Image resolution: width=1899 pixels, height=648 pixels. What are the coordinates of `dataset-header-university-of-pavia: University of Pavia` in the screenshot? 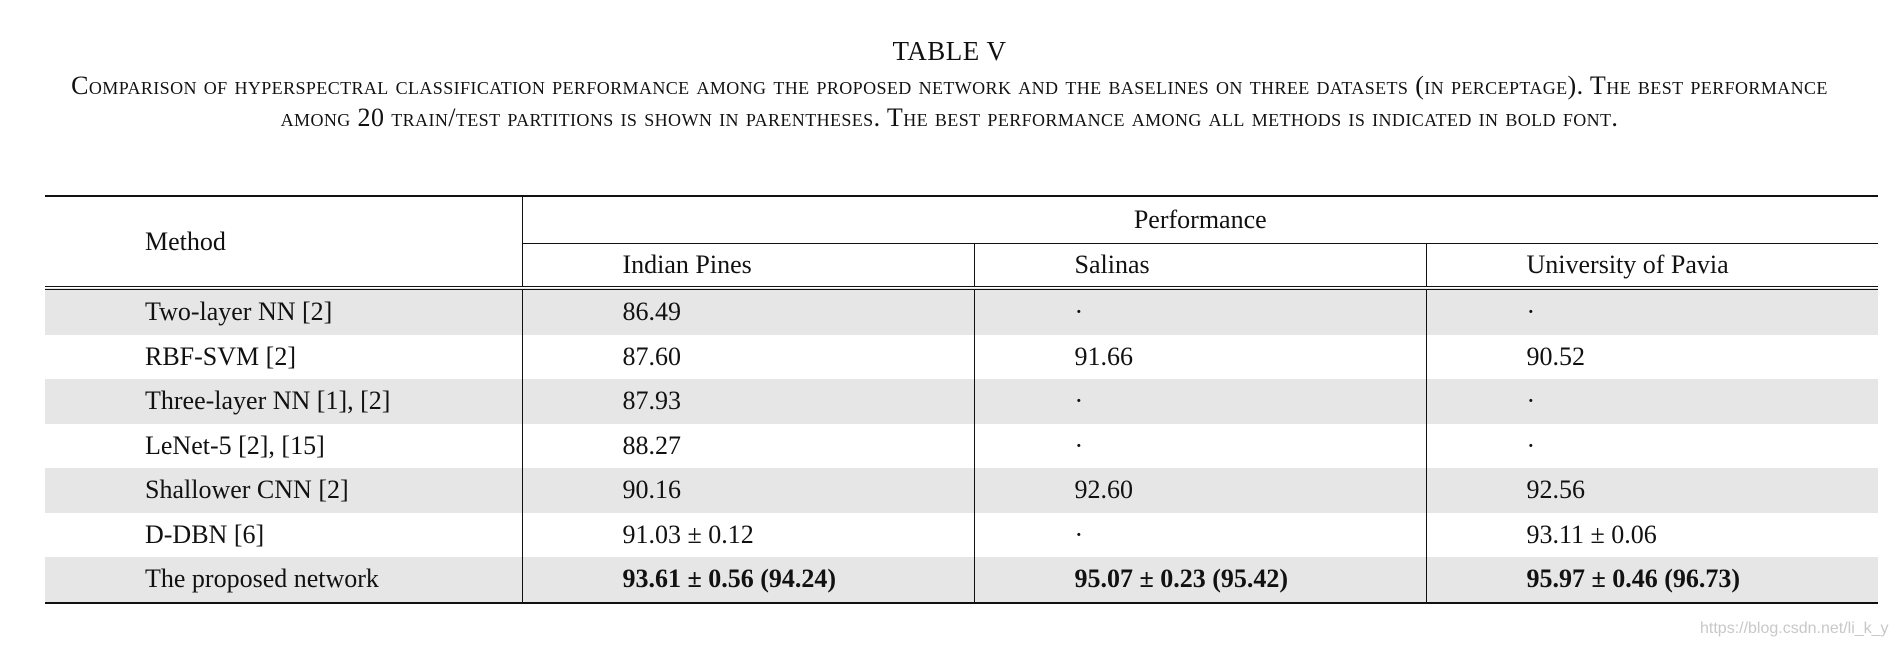 It's located at (1652, 266).